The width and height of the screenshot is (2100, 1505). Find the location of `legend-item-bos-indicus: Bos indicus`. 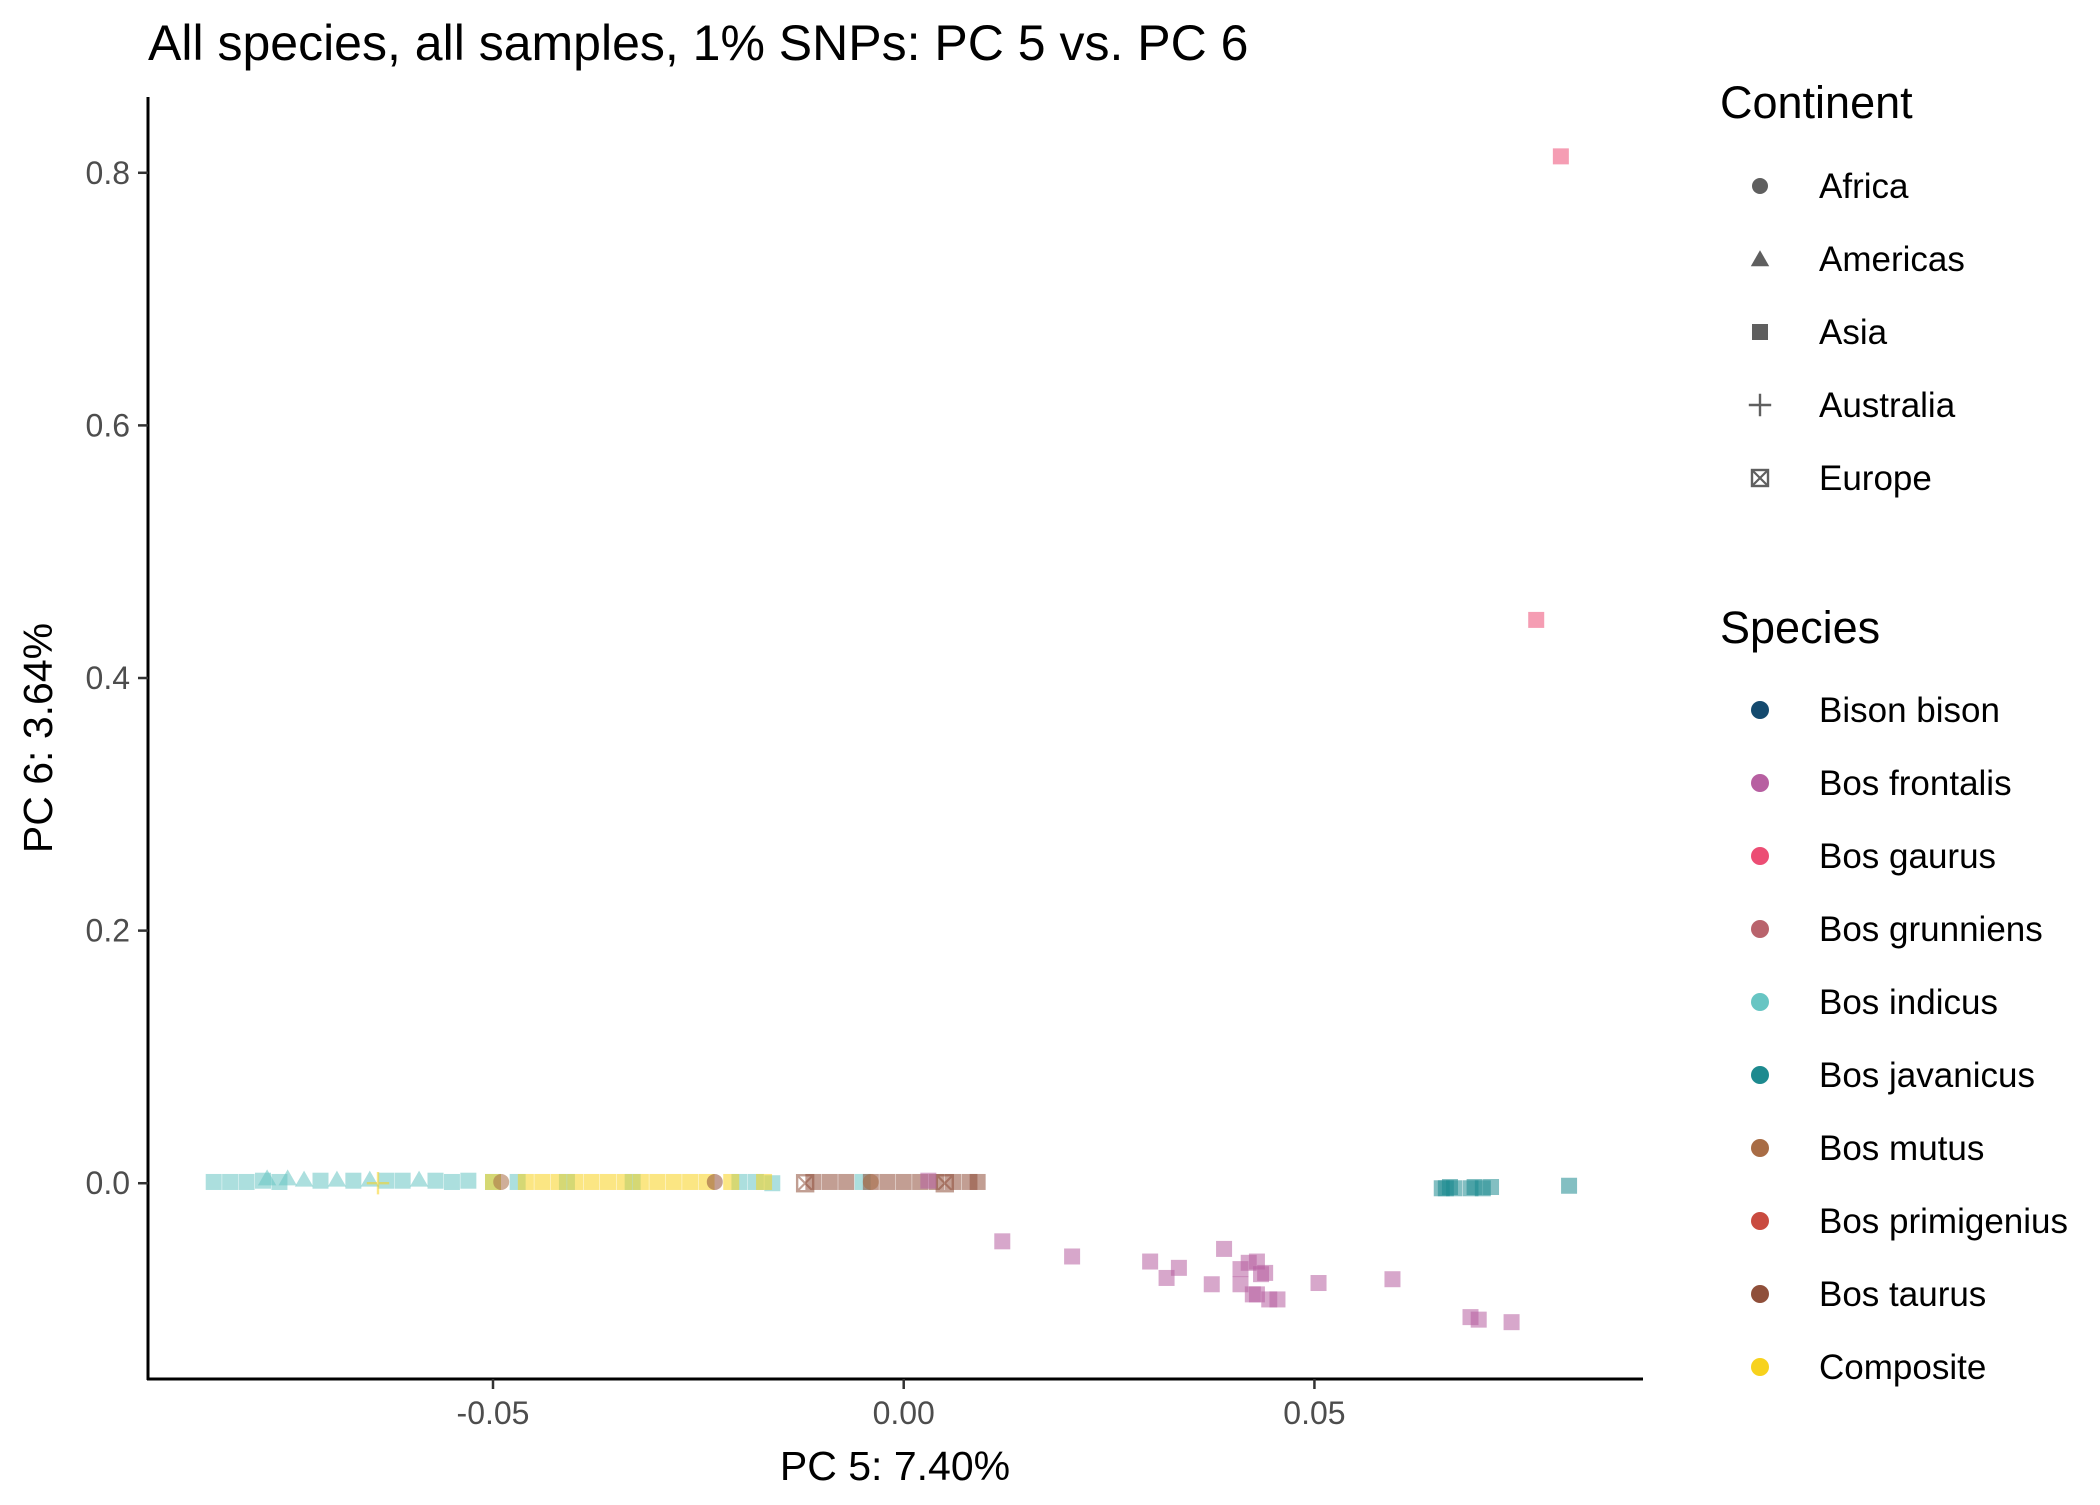

legend-item-bos-indicus: Bos indicus is located at coordinates (1874, 1002).